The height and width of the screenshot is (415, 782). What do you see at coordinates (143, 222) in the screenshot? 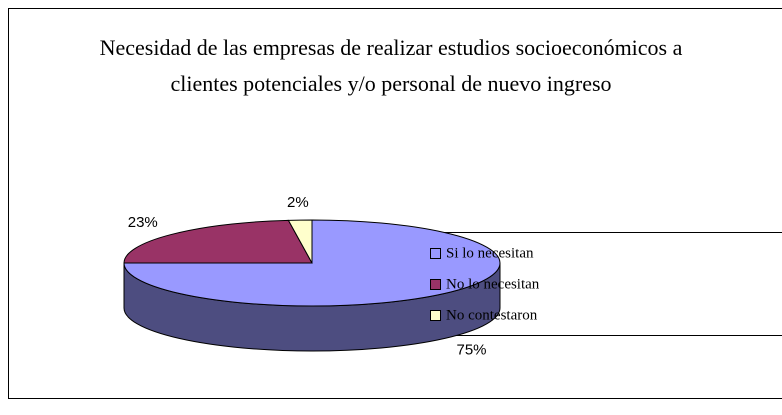
I see `data-label: 23%` at bounding box center [143, 222].